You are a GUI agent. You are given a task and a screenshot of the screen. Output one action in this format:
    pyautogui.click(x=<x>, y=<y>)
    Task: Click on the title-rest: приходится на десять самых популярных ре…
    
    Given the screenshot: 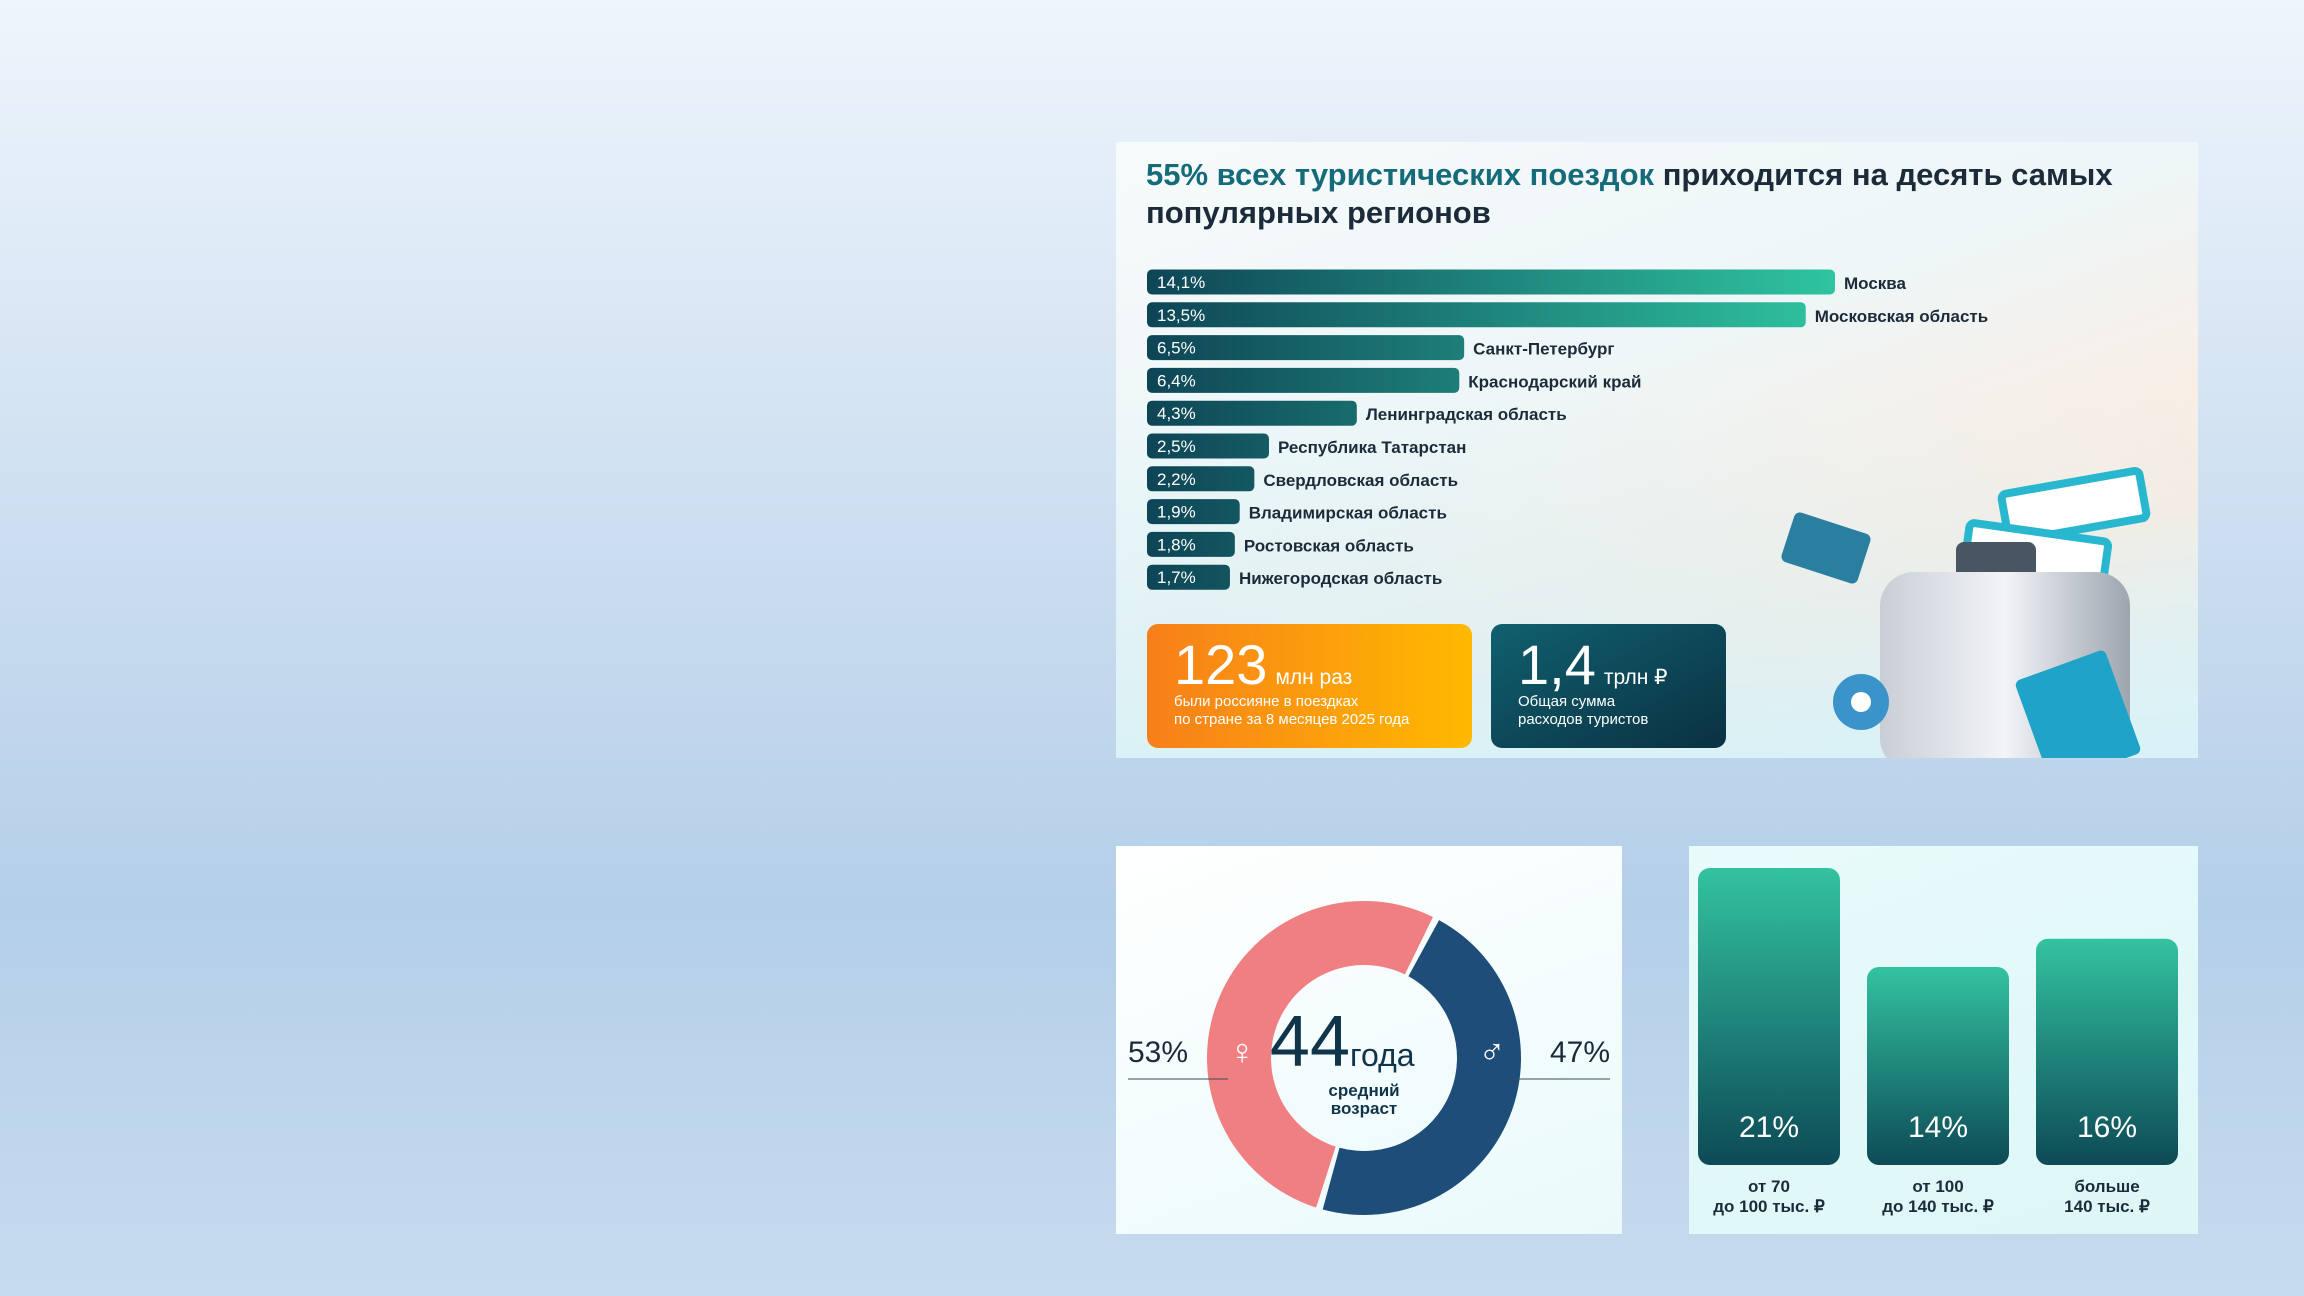 What is the action you would take?
    pyautogui.click(x=1629, y=193)
    